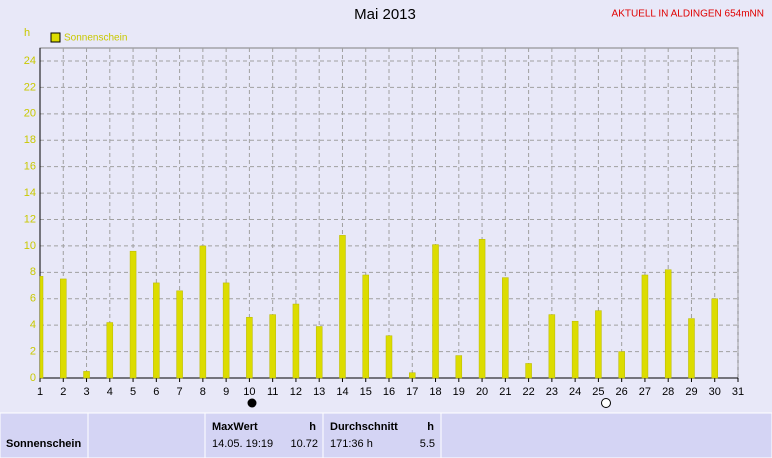  Describe the element at coordinates (33, 325) in the screenshot. I see `y-tick-label: 4` at that location.